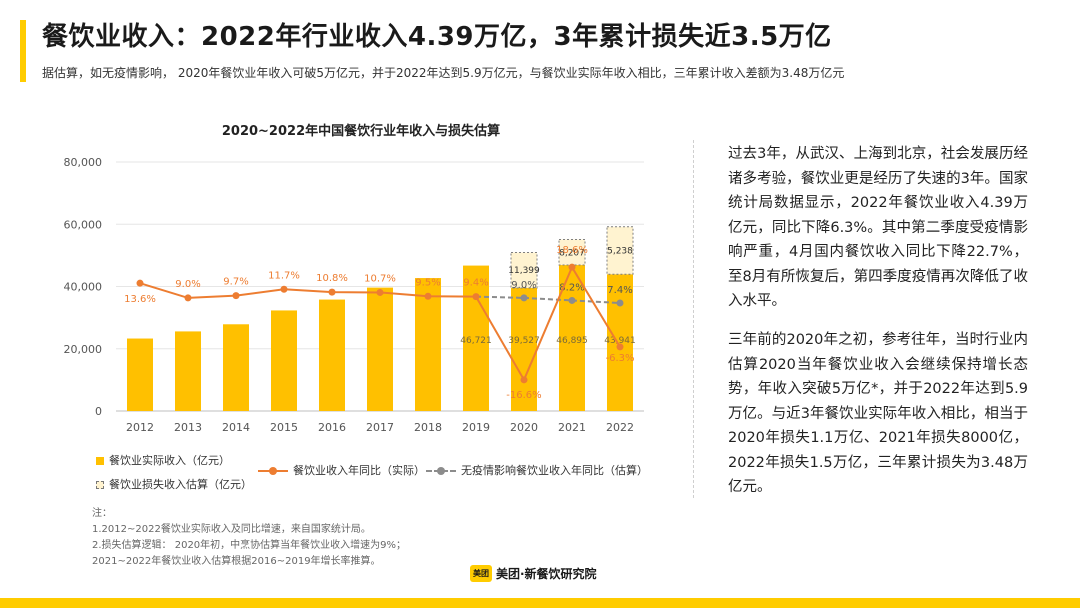 The width and height of the screenshot is (1080, 608). What do you see at coordinates (554, 470) in the screenshot?
I see `legend-estimated-yoy-label: 无疫情影响餐饮业收入年同比（估算）` at bounding box center [554, 470].